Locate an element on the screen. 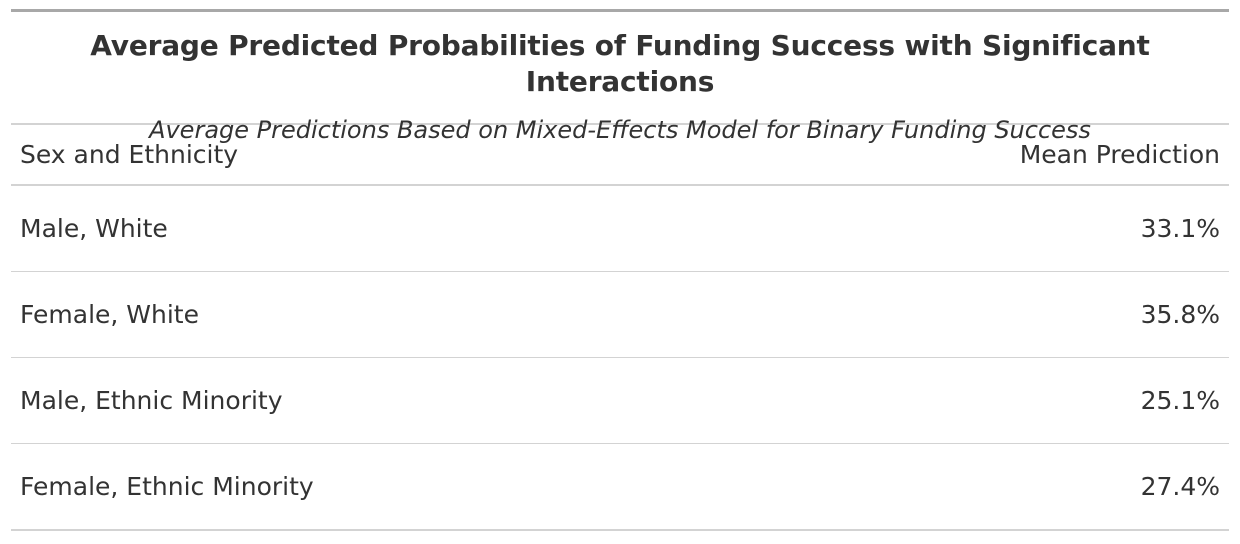 This screenshot has width=1240, height=544. value-cell: 27.4% is located at coordinates (978, 487).